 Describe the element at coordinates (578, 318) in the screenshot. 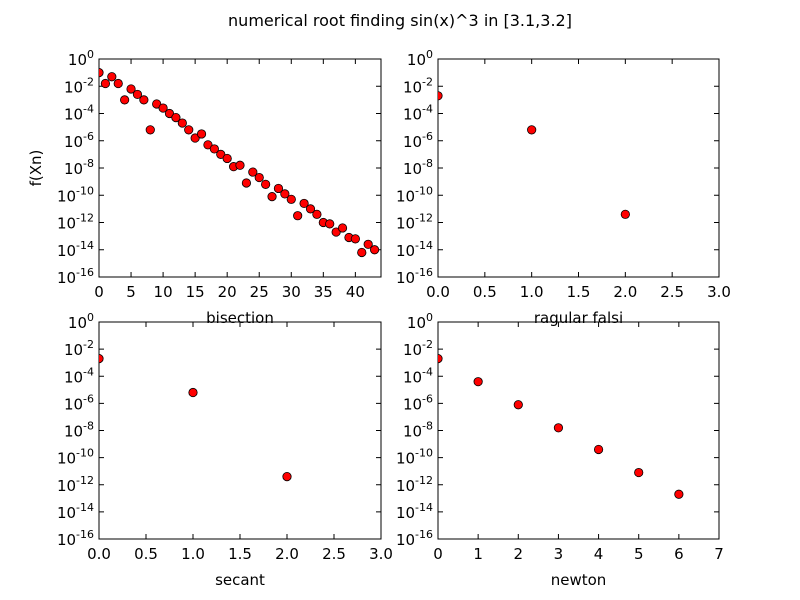

I see `x-axis-label: ragular falsi` at that location.